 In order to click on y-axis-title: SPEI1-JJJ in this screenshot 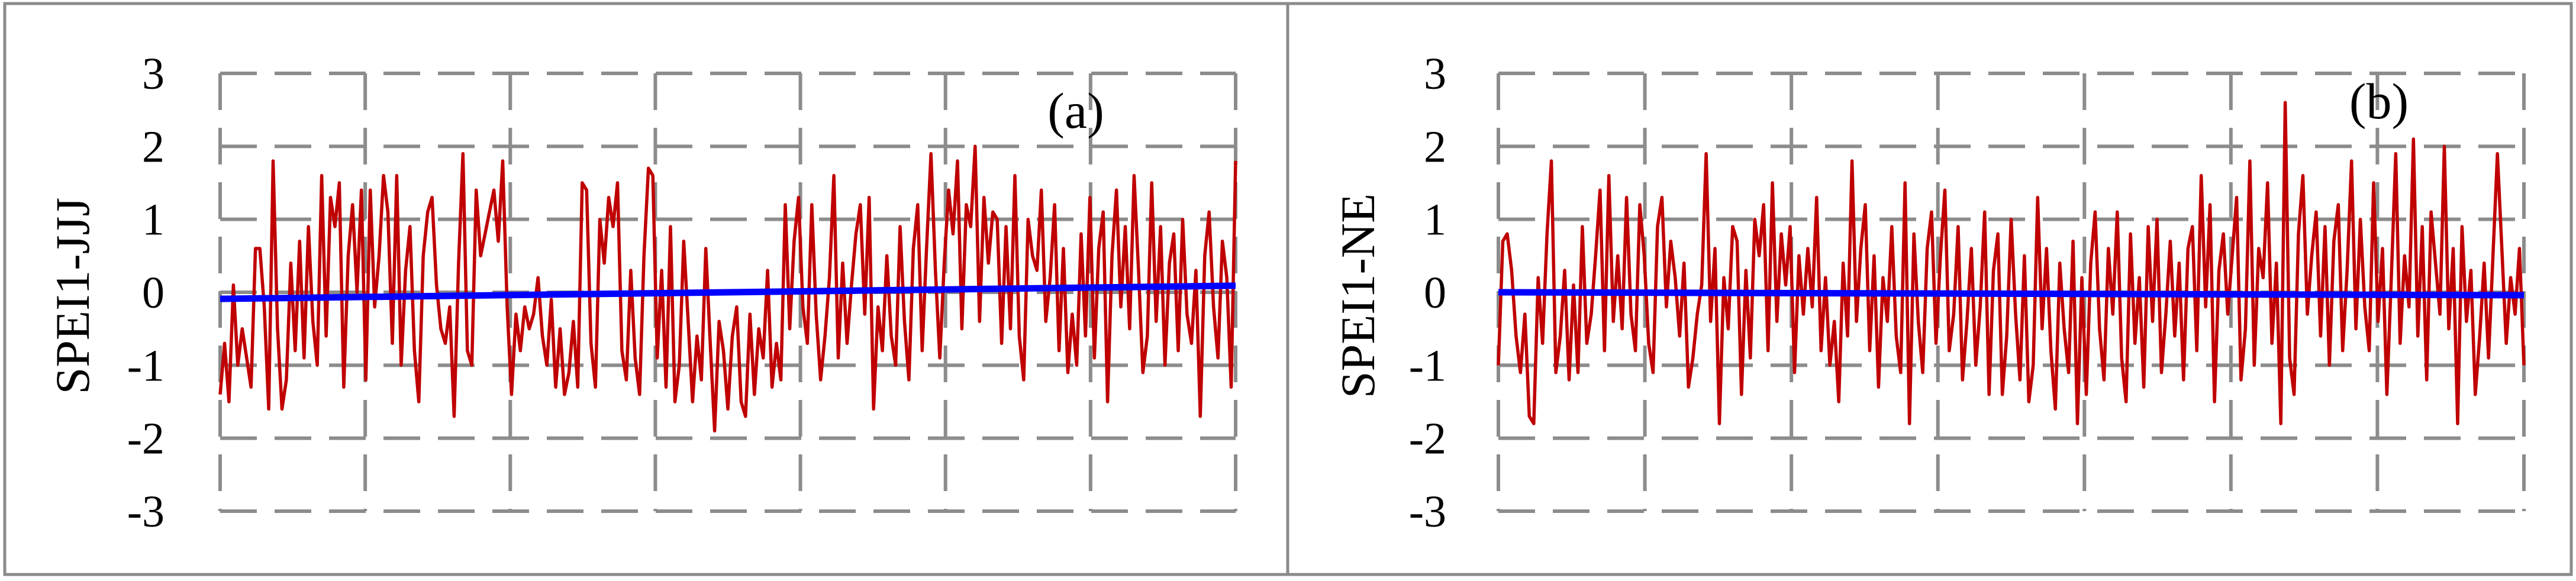, I will do `click(72, 297)`.